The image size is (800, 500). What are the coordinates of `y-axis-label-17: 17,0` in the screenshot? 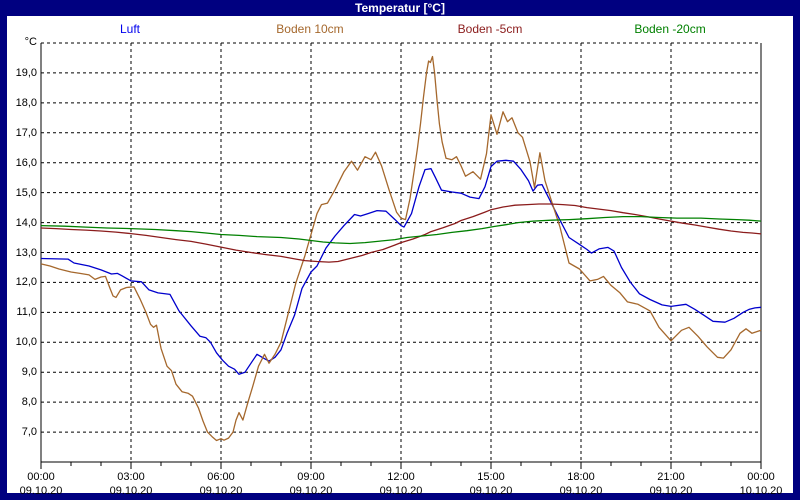 It's located at (26, 132).